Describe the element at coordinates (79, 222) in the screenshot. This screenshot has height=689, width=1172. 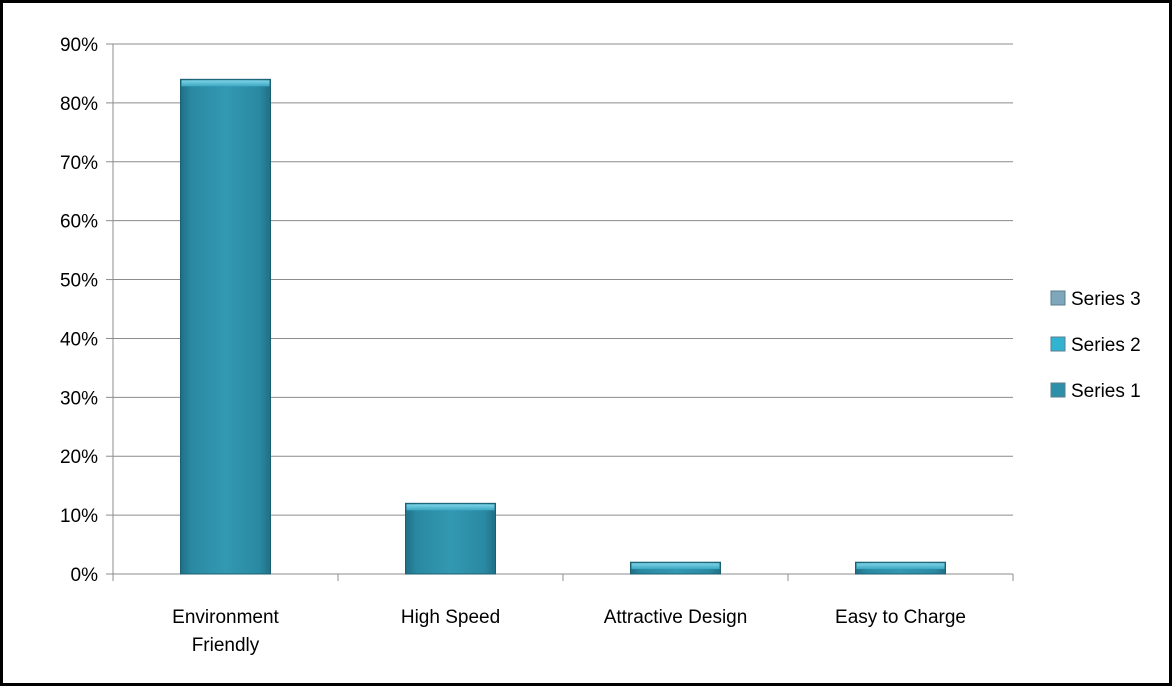
I see `y-tick-label: 60%` at that location.